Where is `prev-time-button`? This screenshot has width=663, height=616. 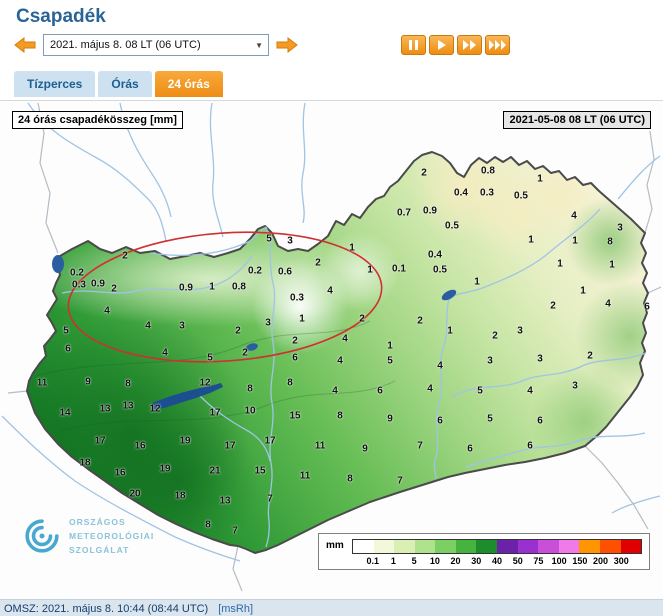
prev-time-button is located at coordinates (25, 45).